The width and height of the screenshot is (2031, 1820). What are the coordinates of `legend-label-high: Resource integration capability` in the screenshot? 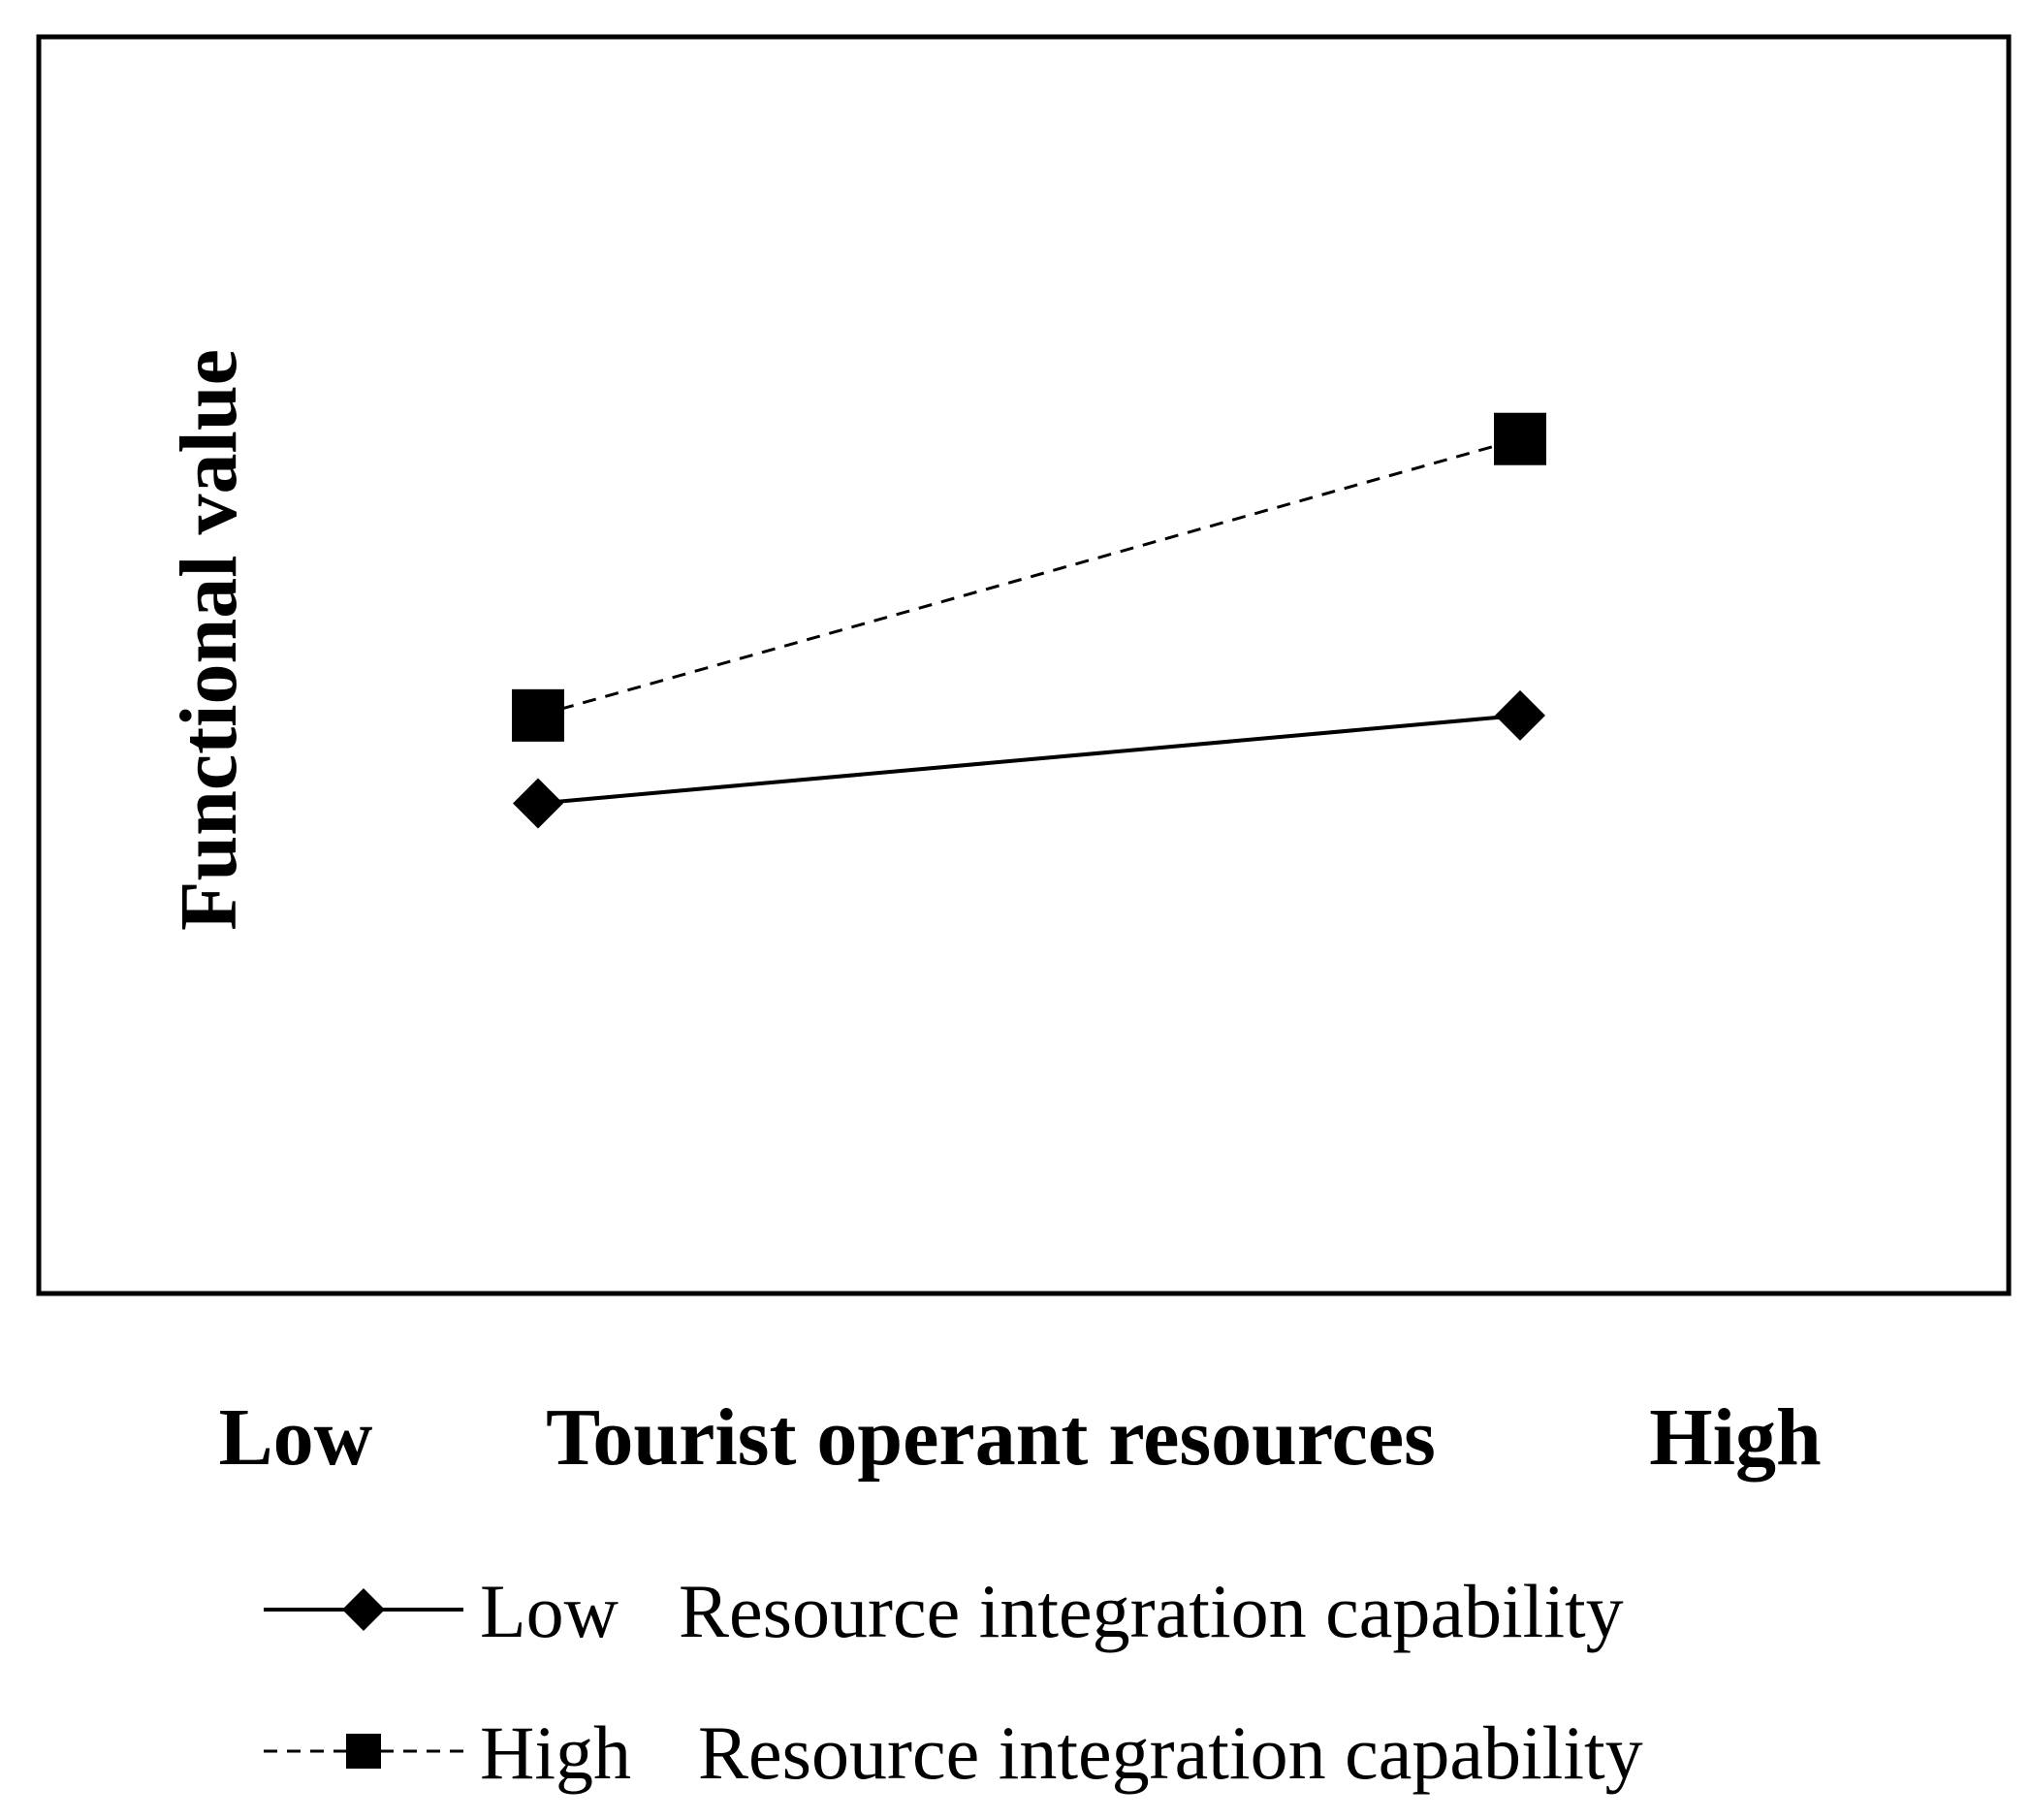 It's located at (1171, 1753).